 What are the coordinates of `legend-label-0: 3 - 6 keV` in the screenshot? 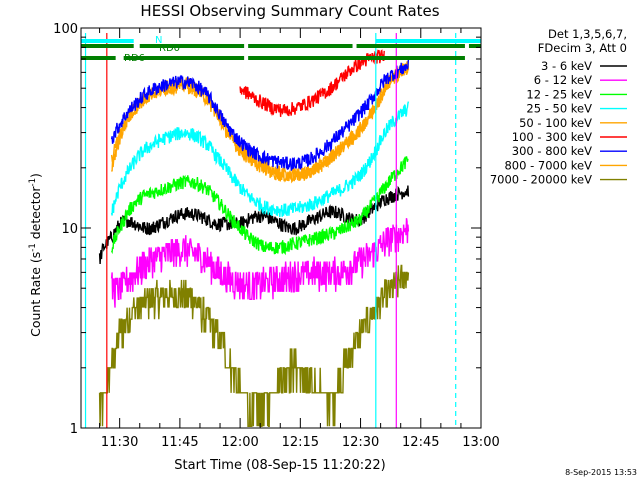 It's located at (566, 66).